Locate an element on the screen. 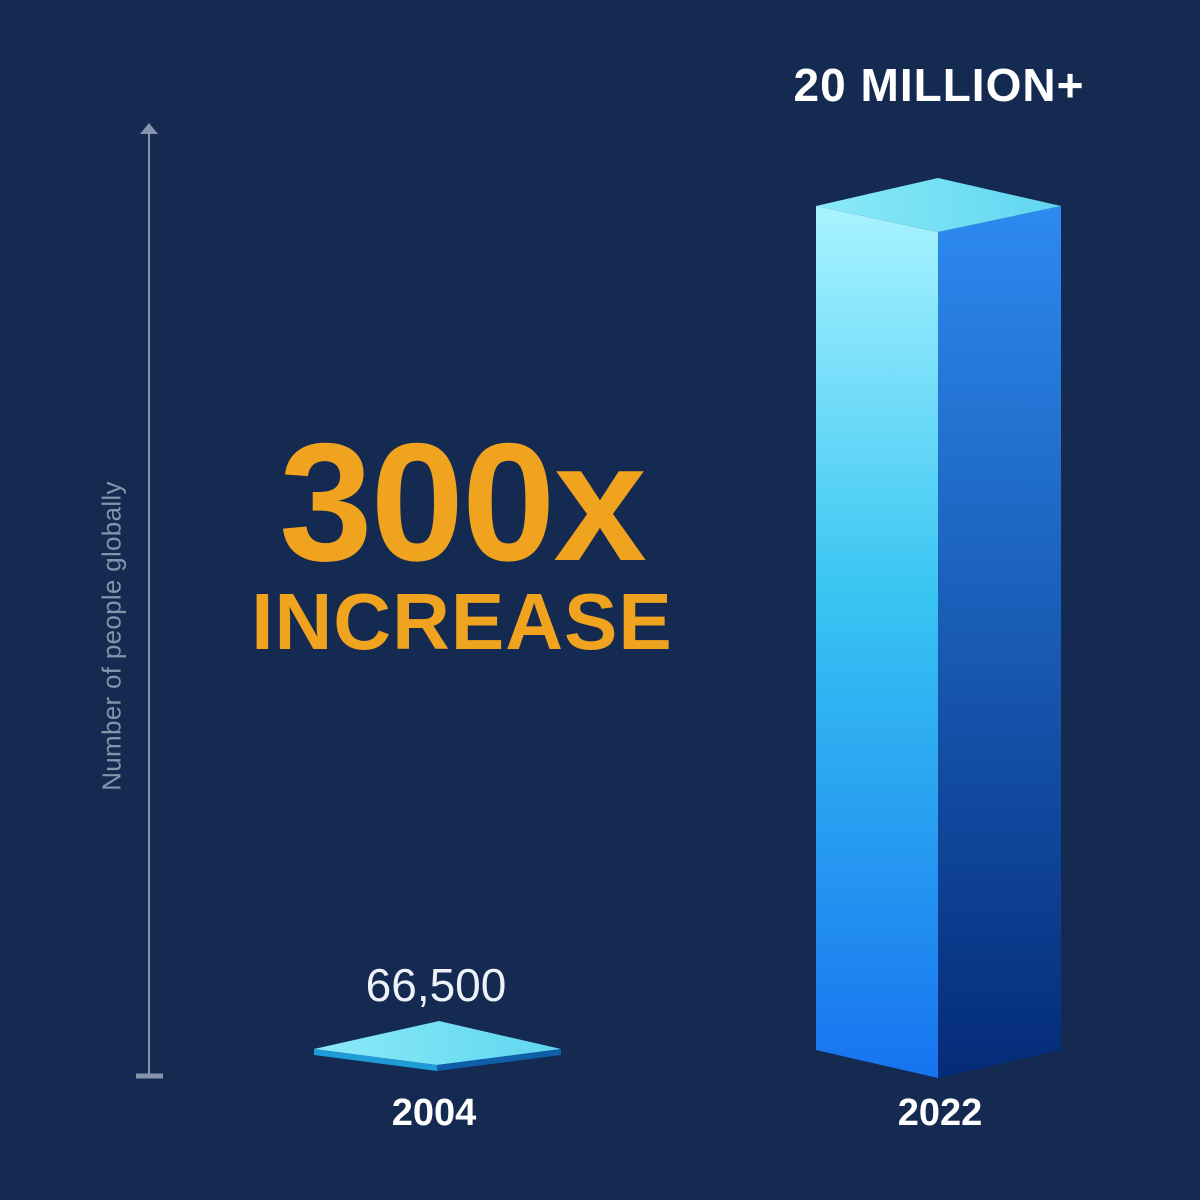 This screenshot has height=1200, width=1200. data-label-2022: 20 MILLION+ is located at coordinates (939, 85).